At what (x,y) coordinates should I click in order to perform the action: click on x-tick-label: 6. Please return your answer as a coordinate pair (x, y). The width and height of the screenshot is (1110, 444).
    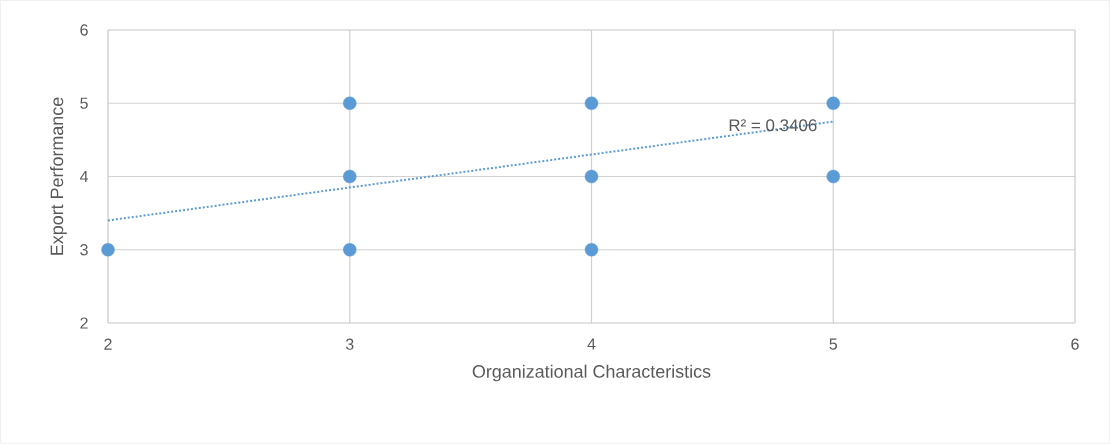
    Looking at the image, I should click on (1075, 344).